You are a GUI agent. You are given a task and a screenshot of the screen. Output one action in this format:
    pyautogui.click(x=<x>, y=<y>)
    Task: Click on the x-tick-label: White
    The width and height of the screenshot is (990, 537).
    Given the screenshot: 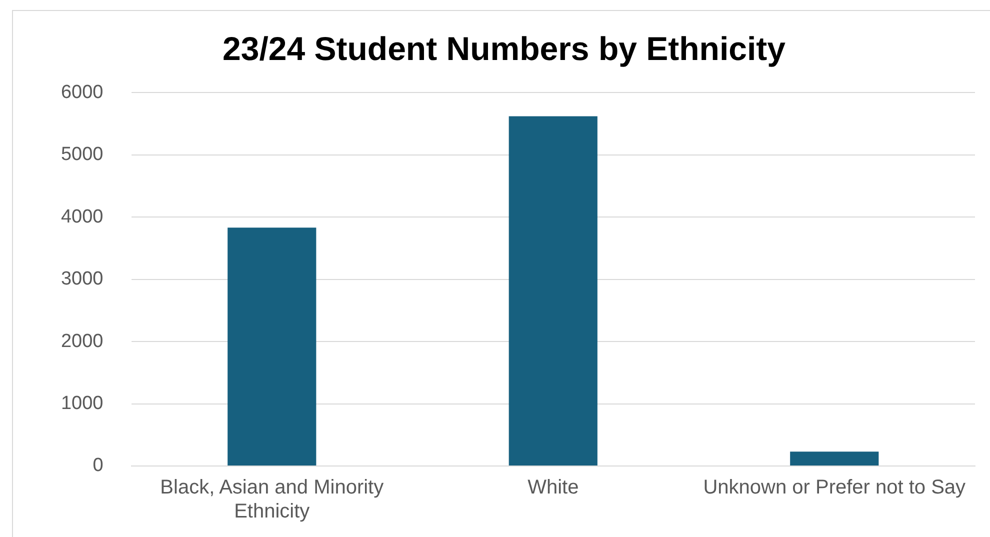 What is the action you would take?
    pyautogui.click(x=553, y=487)
    